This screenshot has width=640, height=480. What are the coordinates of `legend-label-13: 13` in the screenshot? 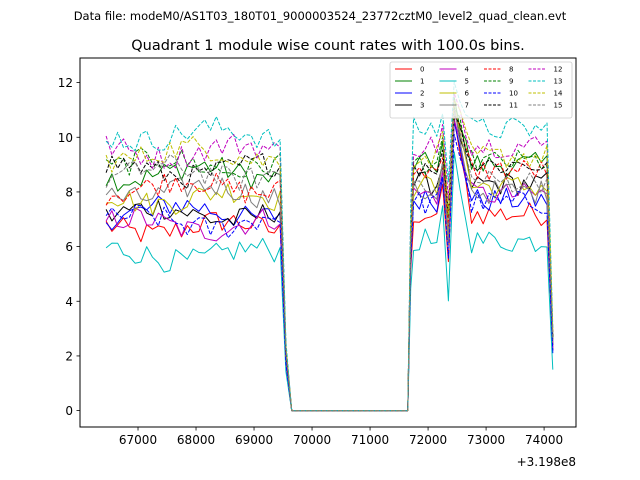 It's located at (558, 82).